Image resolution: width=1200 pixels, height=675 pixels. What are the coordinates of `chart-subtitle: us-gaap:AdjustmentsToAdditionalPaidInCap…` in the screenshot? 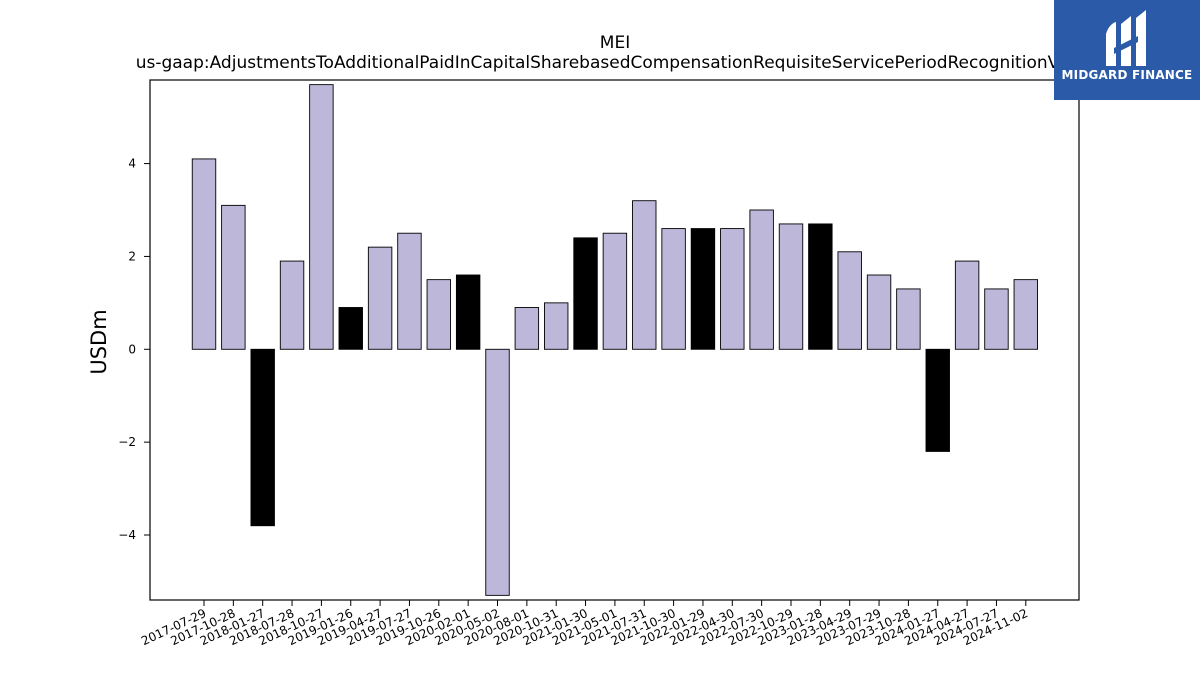 It's located at (615, 63).